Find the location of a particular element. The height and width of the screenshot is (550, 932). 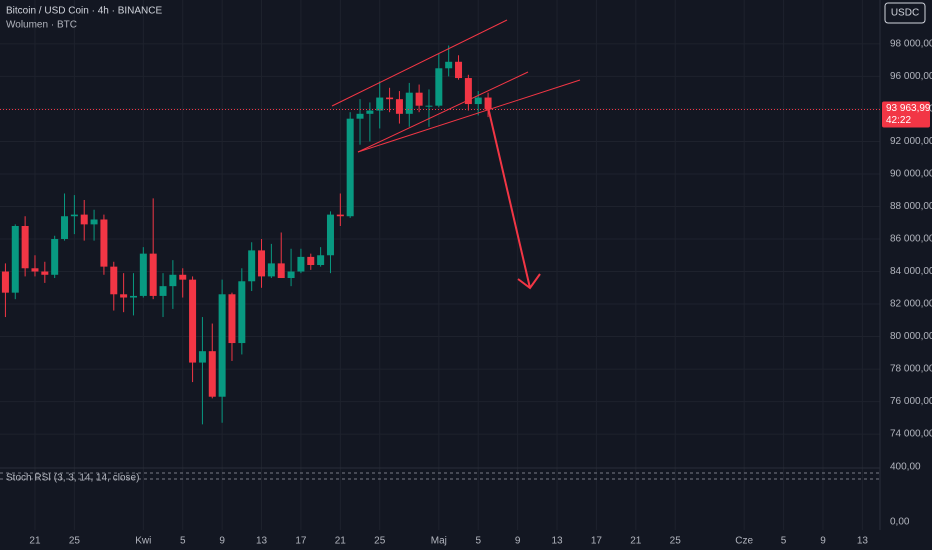

y-tick-label: 78 000,00 is located at coordinates (911, 369).